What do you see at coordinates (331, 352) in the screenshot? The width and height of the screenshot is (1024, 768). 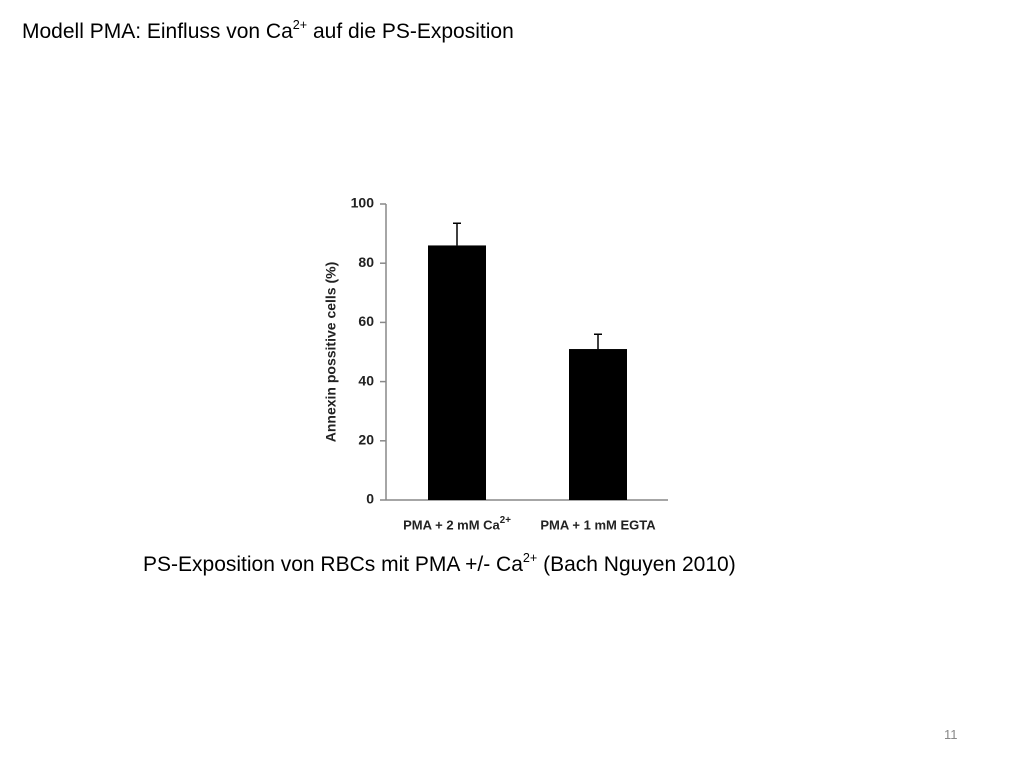 I see `y-axis-label: Annexin possitive cells (%)` at bounding box center [331, 352].